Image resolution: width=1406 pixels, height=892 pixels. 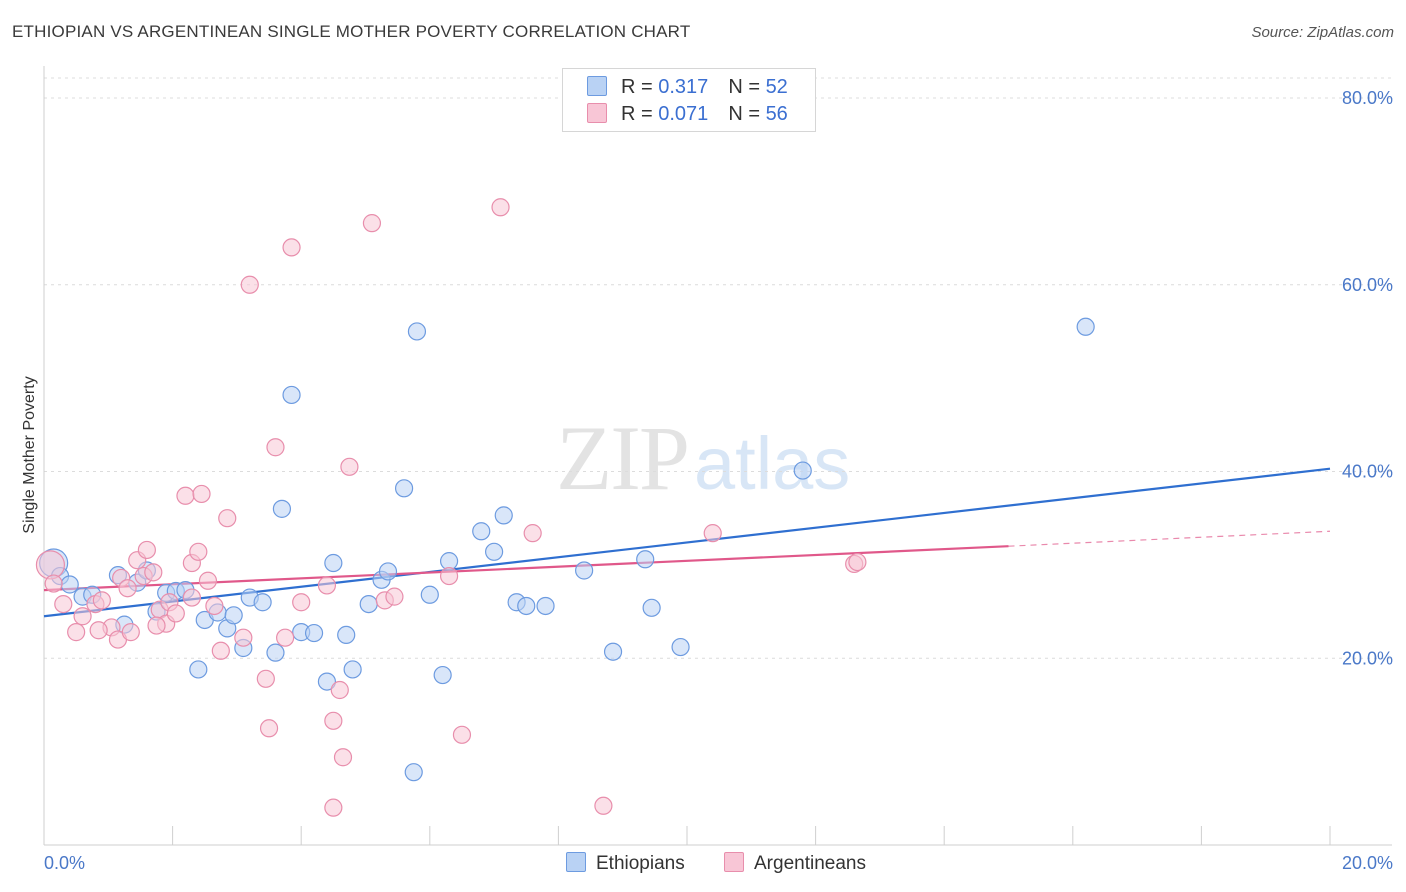 What do you see at coordinates (1367, 658) in the screenshot?
I see `y-tick-label: 20.0%` at bounding box center [1367, 658].